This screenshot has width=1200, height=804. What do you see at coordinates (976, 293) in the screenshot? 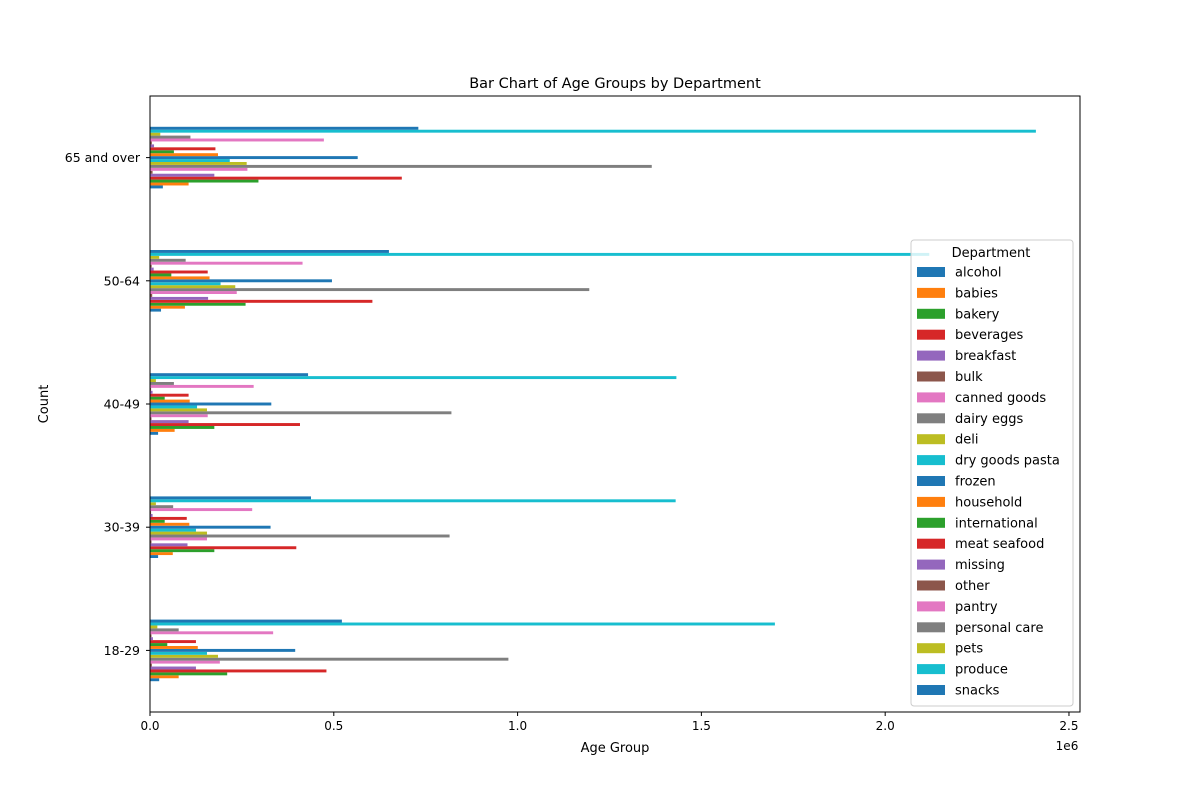
I see `legend-item-label: babies` at bounding box center [976, 293].